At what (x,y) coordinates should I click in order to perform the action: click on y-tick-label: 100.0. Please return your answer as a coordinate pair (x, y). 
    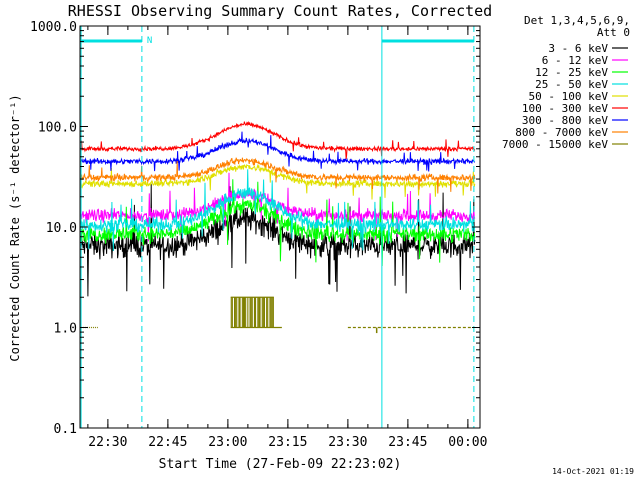
    Looking at the image, I should click on (57, 128).